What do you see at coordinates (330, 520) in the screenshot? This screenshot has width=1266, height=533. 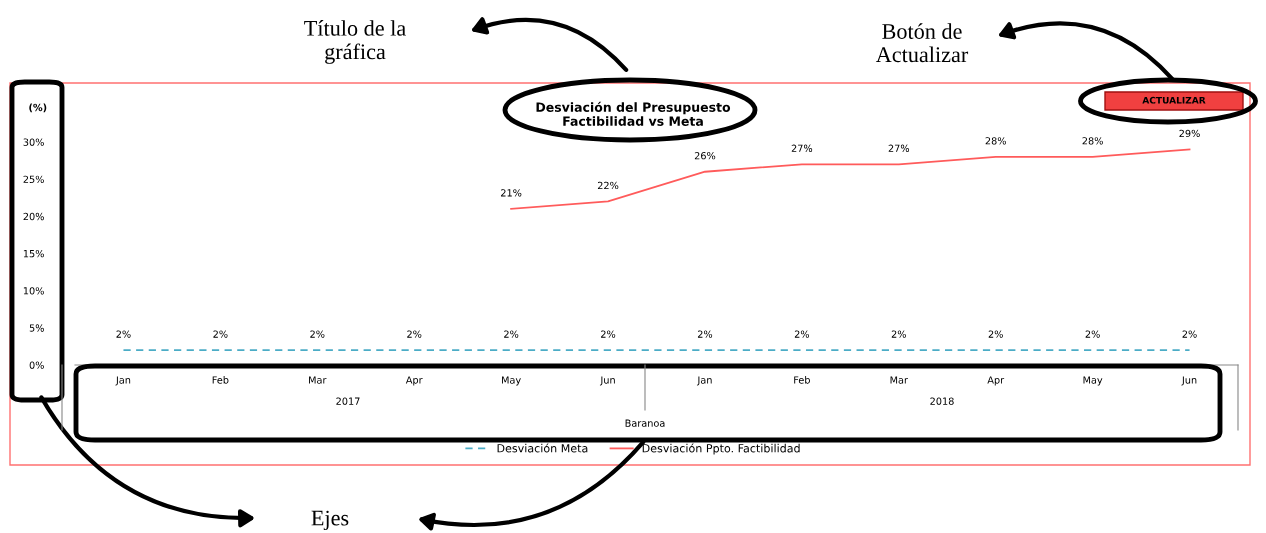 I see `text: Ejes` at bounding box center [330, 520].